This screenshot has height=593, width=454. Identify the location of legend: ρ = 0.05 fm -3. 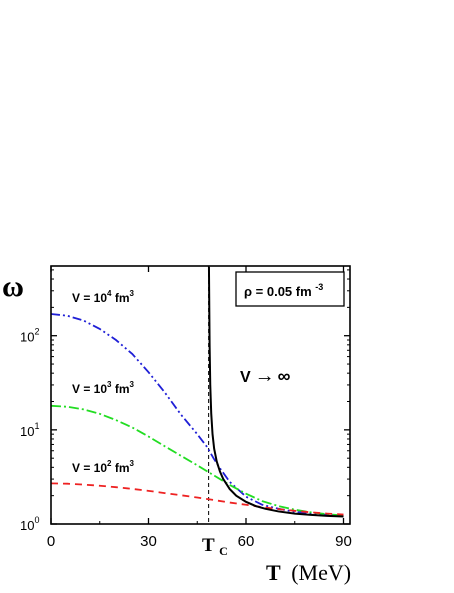
(290, 289).